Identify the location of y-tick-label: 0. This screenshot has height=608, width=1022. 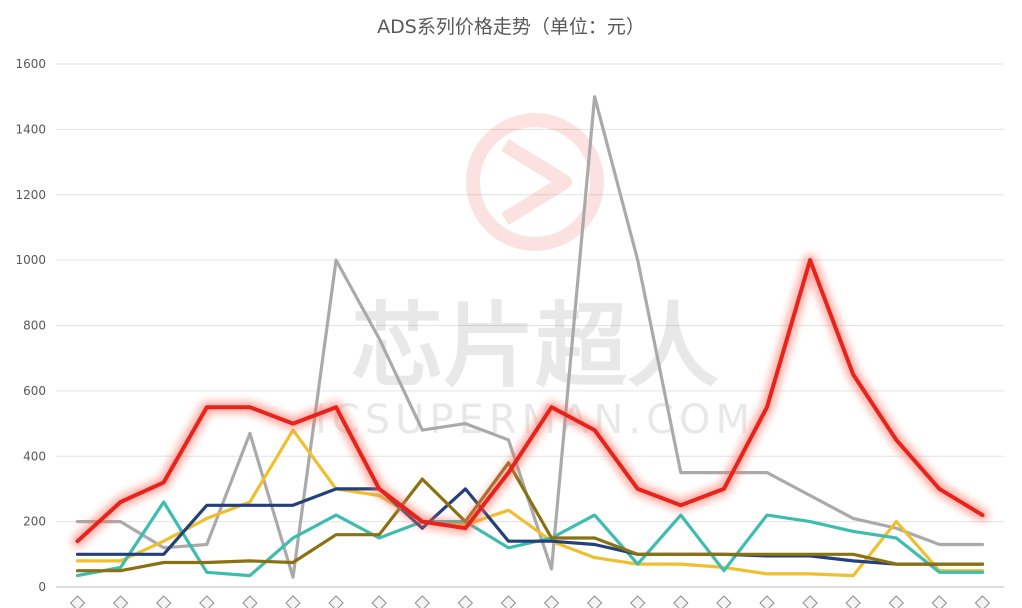
(42, 587).